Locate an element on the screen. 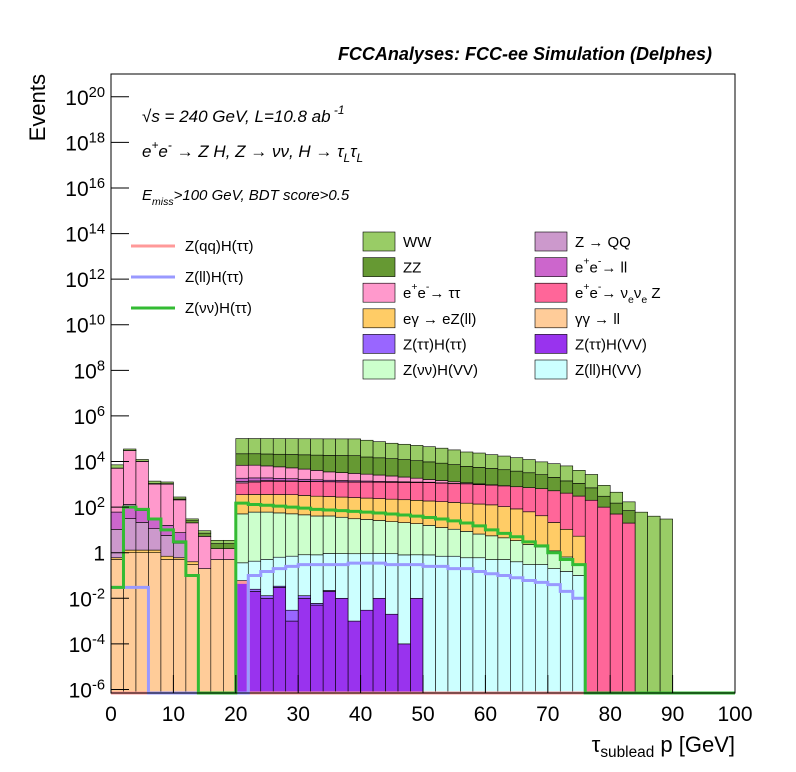 Image resolution: width=796 pixels, height=772 pixels. legend-label: Z → QQ is located at coordinates (603, 242).